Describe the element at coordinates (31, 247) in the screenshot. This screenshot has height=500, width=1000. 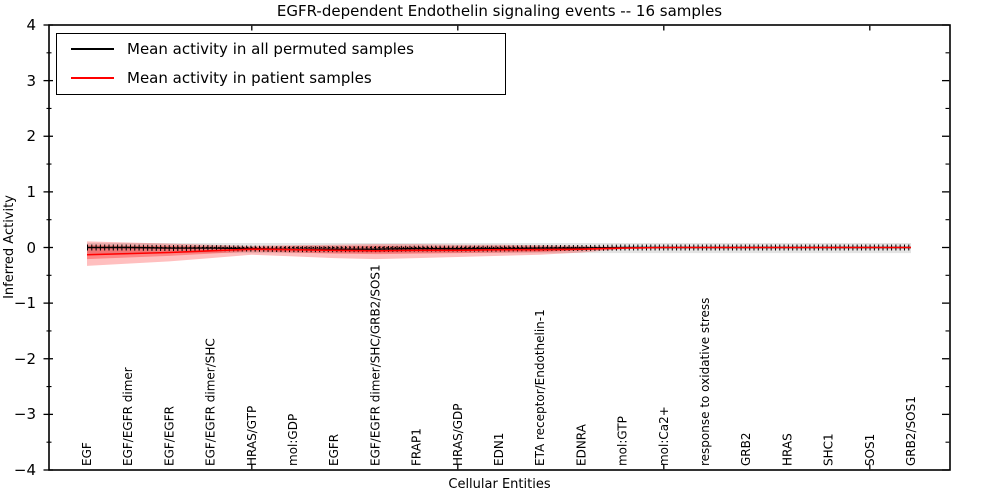
I see `y-tick-label: 0` at that location.